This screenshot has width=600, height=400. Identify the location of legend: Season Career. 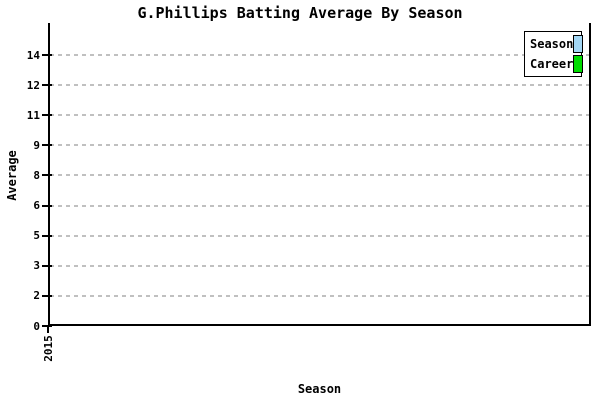
(554, 54).